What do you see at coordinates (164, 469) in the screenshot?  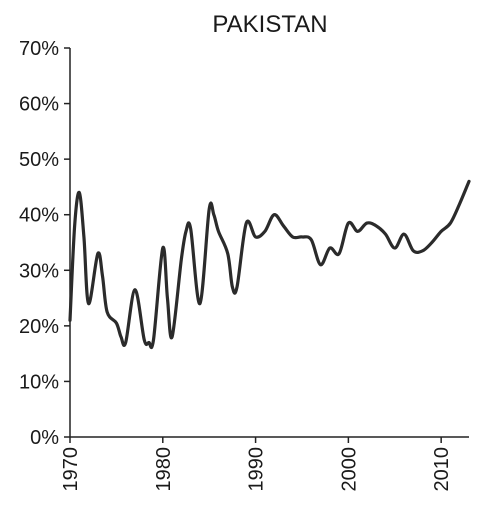 I see `x-tick-label: 1980` at bounding box center [164, 469].